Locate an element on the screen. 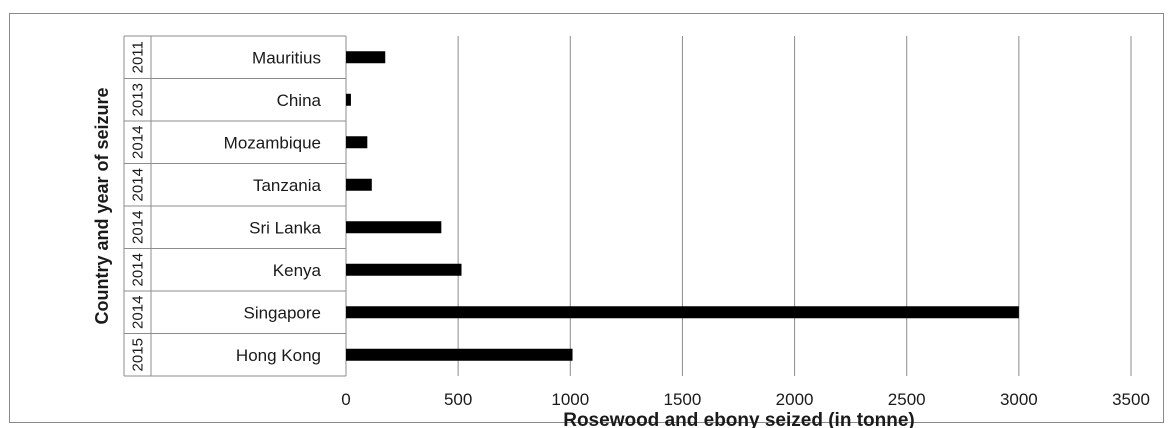 The image size is (1173, 428). year-label: 2011 is located at coordinates (138, 57).